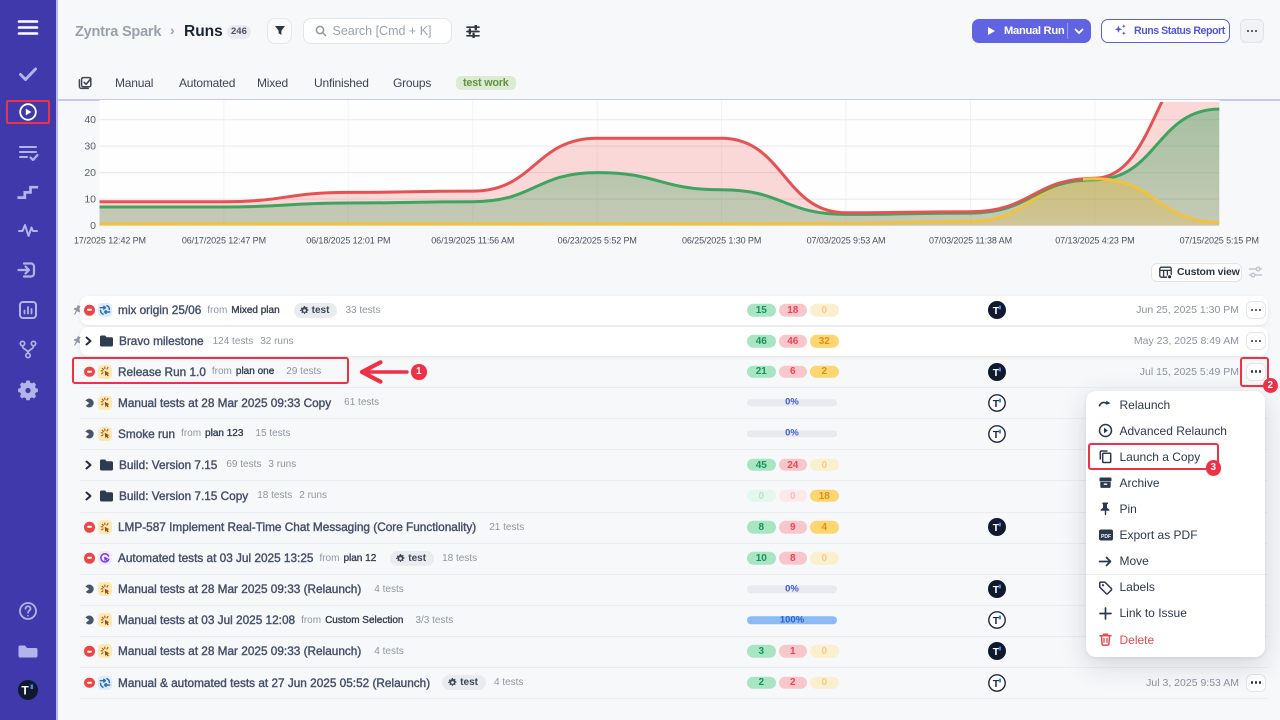  I want to click on svg-text: 10, so click(90, 200).